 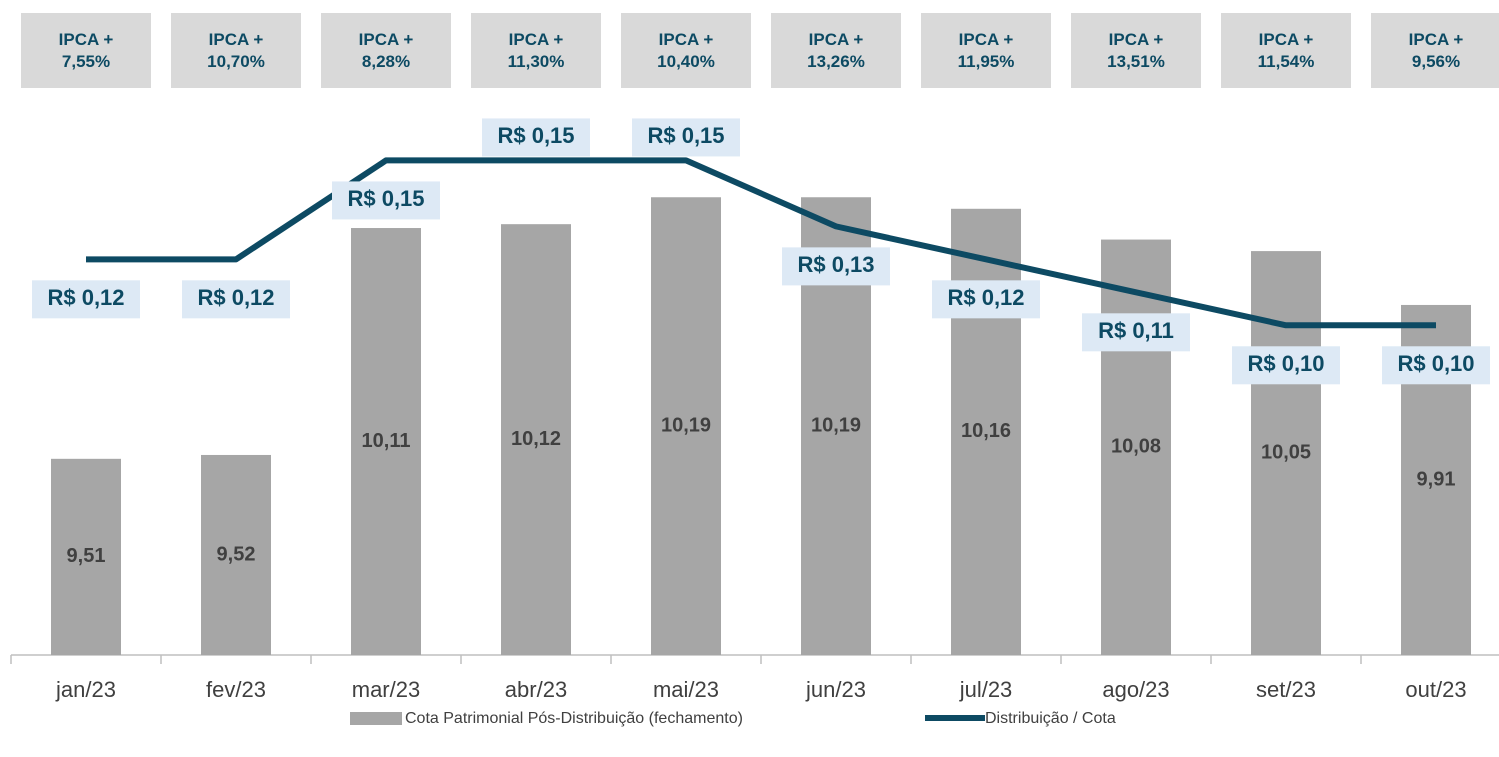 I want to click on annotation-box: IPCA + 13,26%, so click(x=836, y=50).